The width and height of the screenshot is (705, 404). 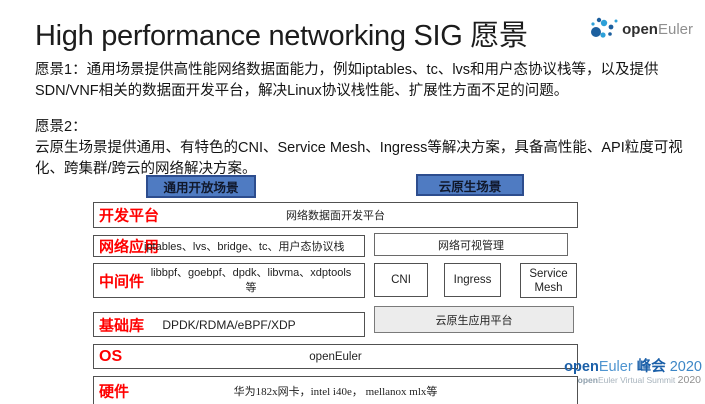 I want to click on hardware-content: 华为182x网卡，intel i40e， mellanox mlx等, so click(x=335, y=391).